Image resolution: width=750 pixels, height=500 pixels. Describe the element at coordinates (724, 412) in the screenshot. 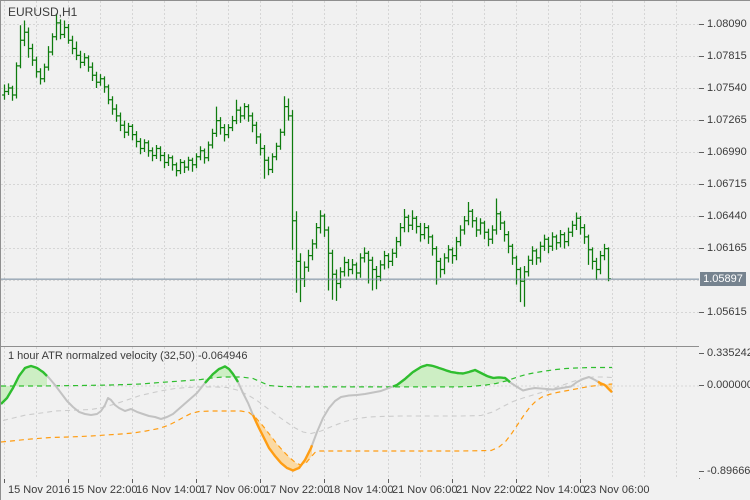

I see `indicator-axis: 0.335242 0.000000 -0.896662` at that location.